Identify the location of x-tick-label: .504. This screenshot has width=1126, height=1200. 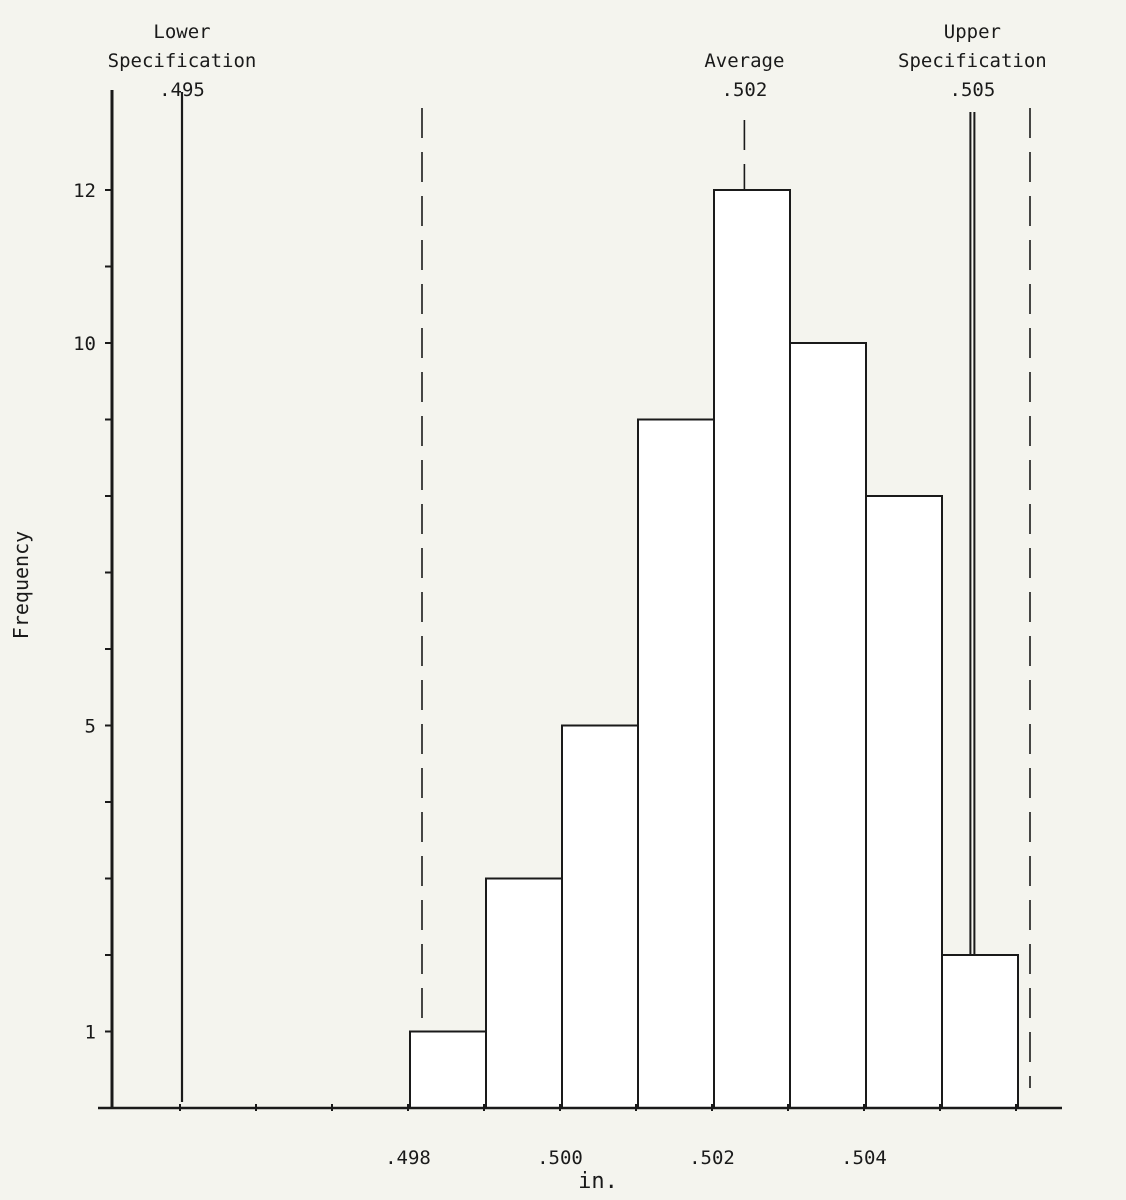
(864, 1158).